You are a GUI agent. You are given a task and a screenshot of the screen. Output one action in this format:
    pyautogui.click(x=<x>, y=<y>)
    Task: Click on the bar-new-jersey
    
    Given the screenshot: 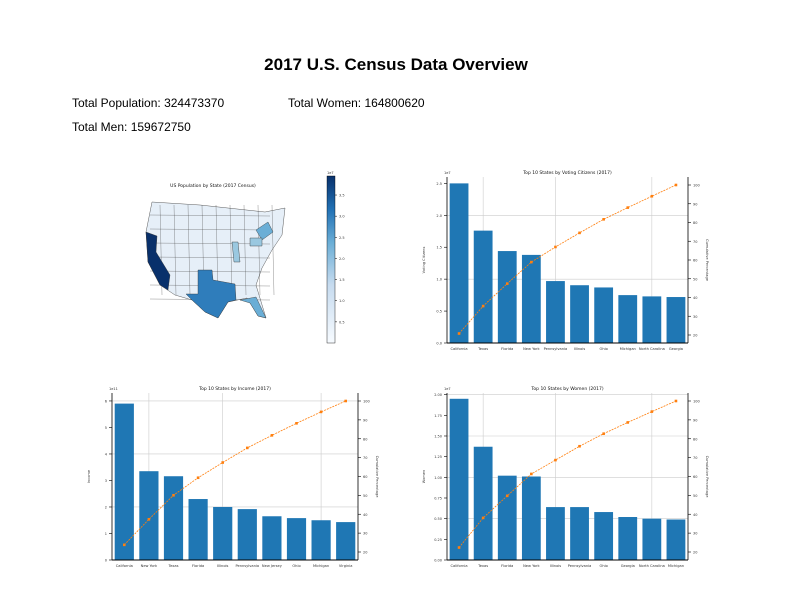 What is the action you would take?
    pyautogui.click(x=272, y=538)
    